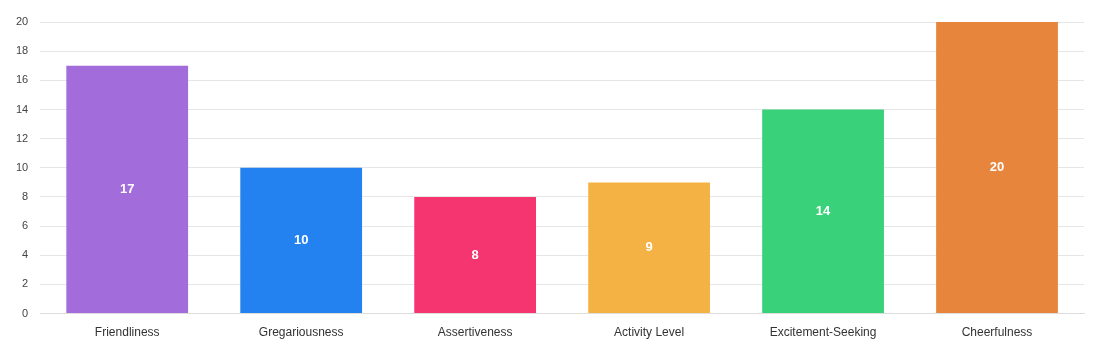 The height and width of the screenshot is (350, 1094). I want to click on y-tick-label: 2, so click(25, 283).